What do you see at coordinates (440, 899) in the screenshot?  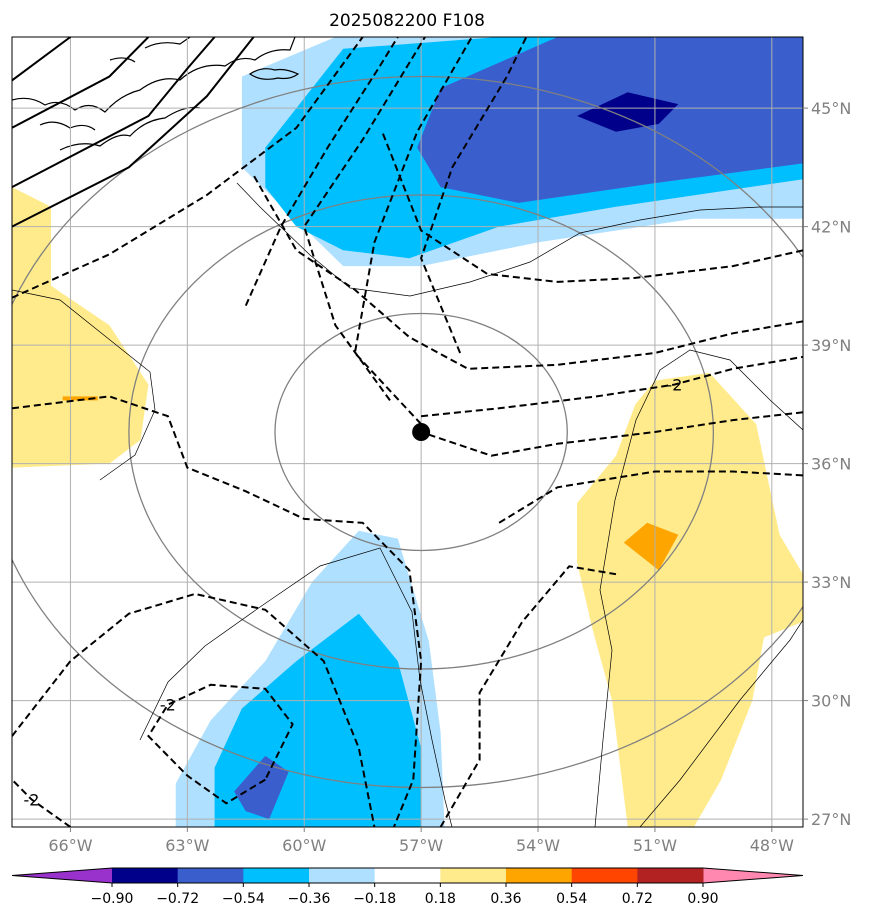 I see `colorbar-tick-label: 0.18` at bounding box center [440, 899].